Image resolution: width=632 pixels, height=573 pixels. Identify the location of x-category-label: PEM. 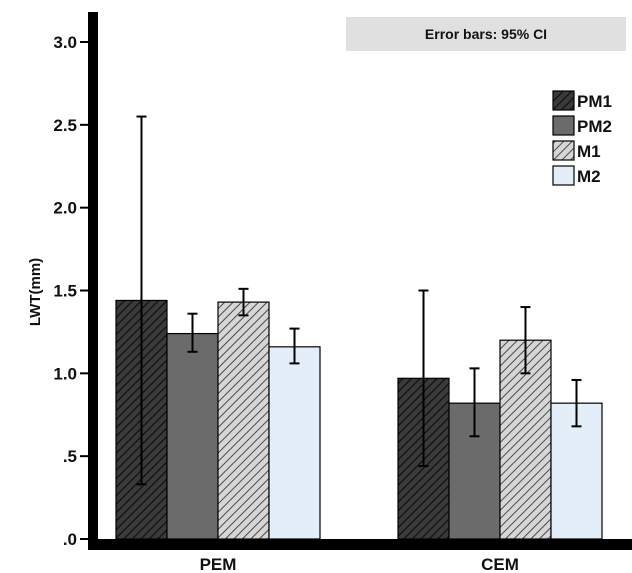
(218, 564).